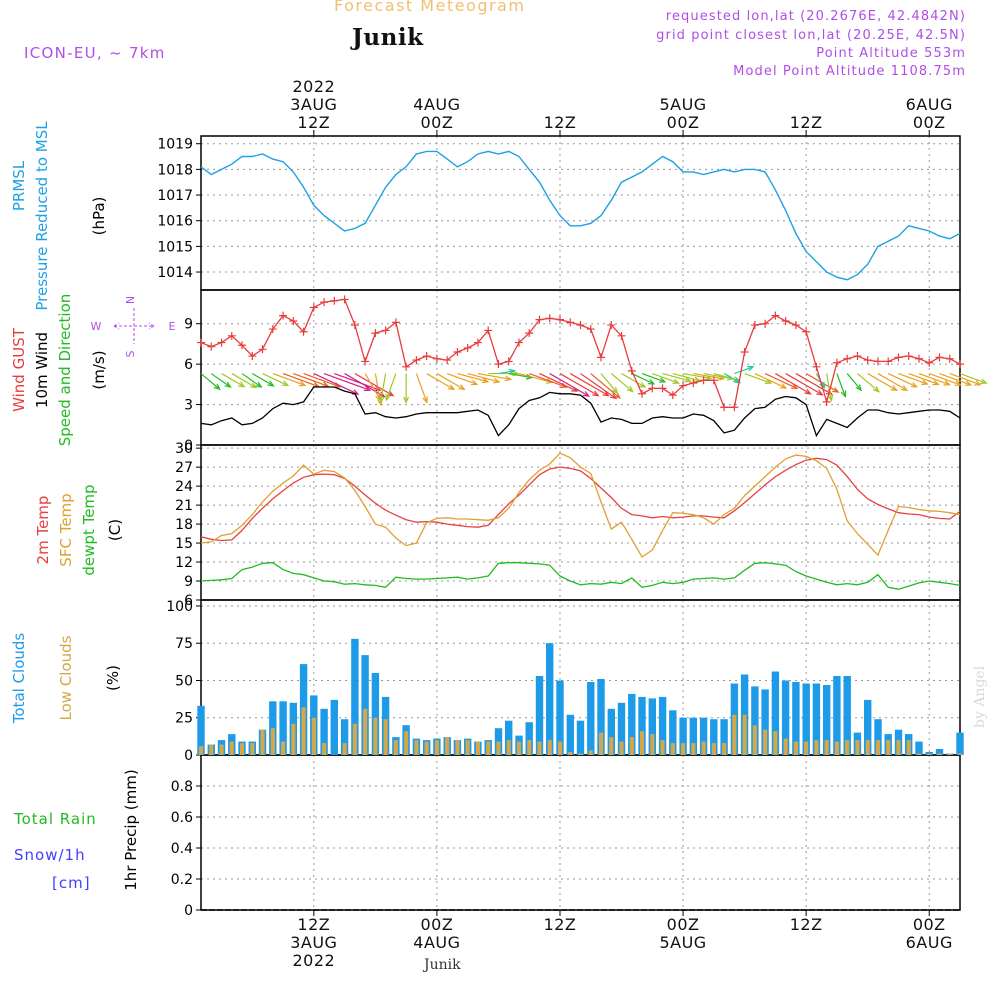 The width and height of the screenshot is (1000, 1000). I want to click on t2m-line, so click(580, 499).